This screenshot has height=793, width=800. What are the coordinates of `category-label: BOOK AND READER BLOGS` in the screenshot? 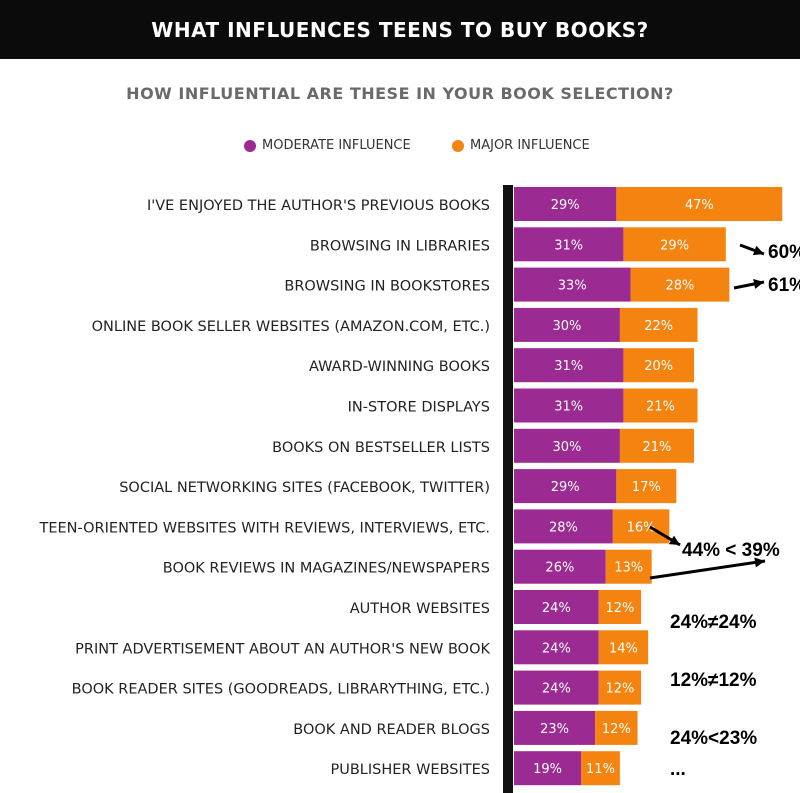 It's located at (391, 730).